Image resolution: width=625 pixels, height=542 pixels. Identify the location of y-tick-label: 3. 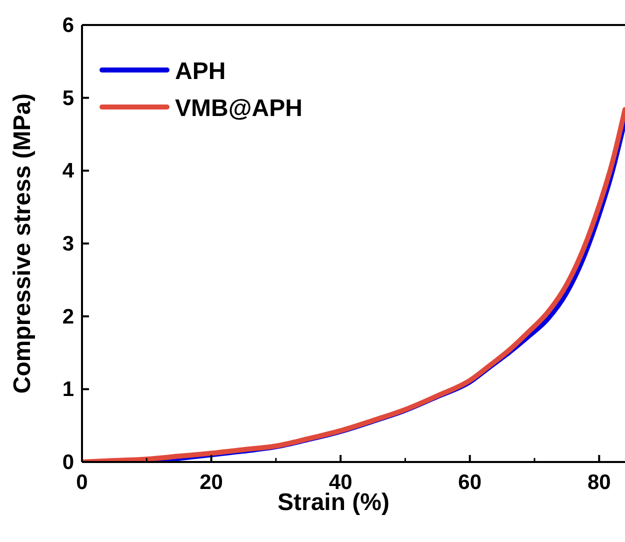
(68, 244).